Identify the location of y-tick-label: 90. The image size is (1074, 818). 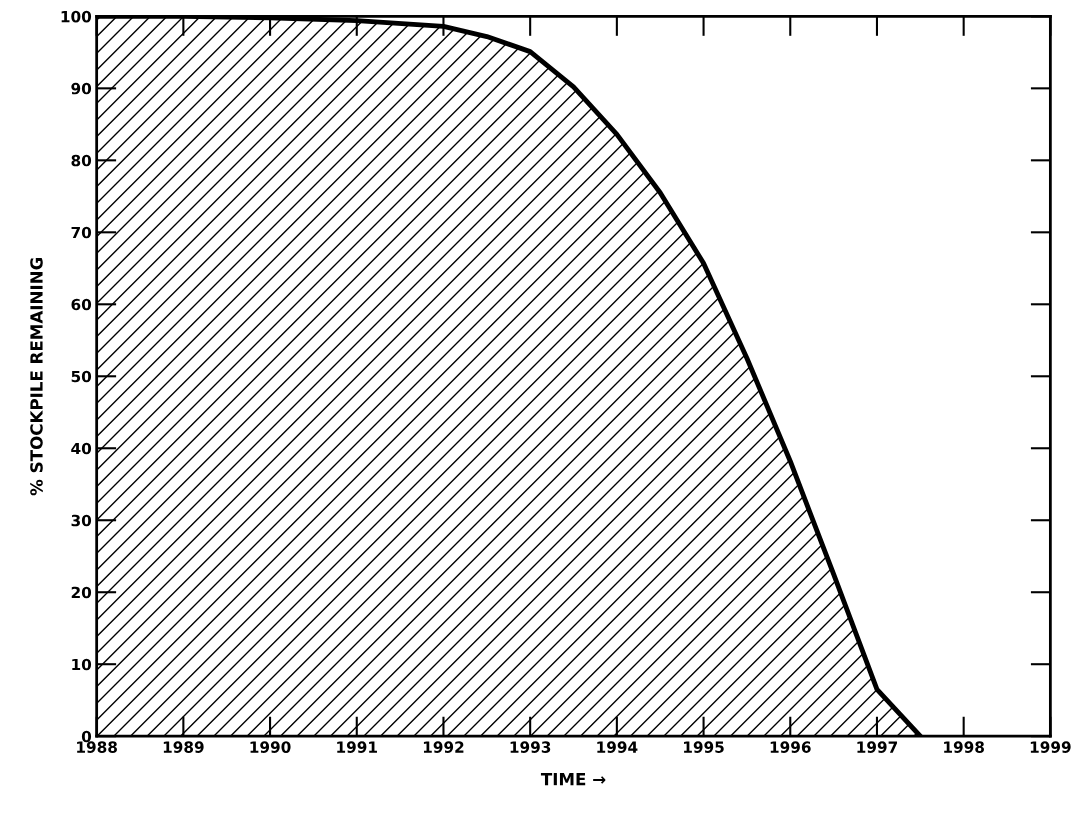
(81, 88).